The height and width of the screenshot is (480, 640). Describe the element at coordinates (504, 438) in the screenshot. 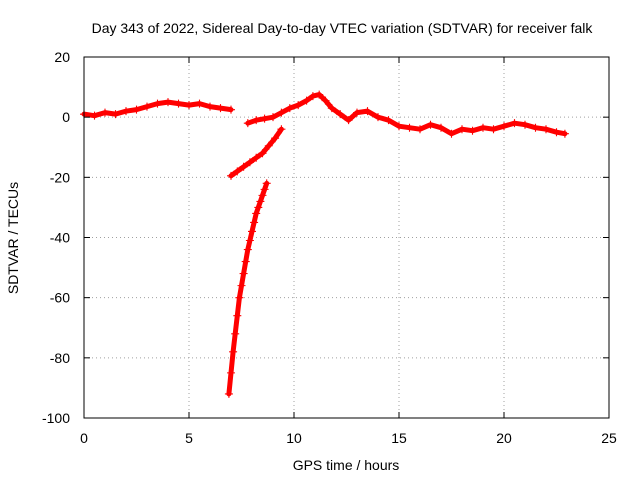

I see `x-tick-label: 20` at that location.